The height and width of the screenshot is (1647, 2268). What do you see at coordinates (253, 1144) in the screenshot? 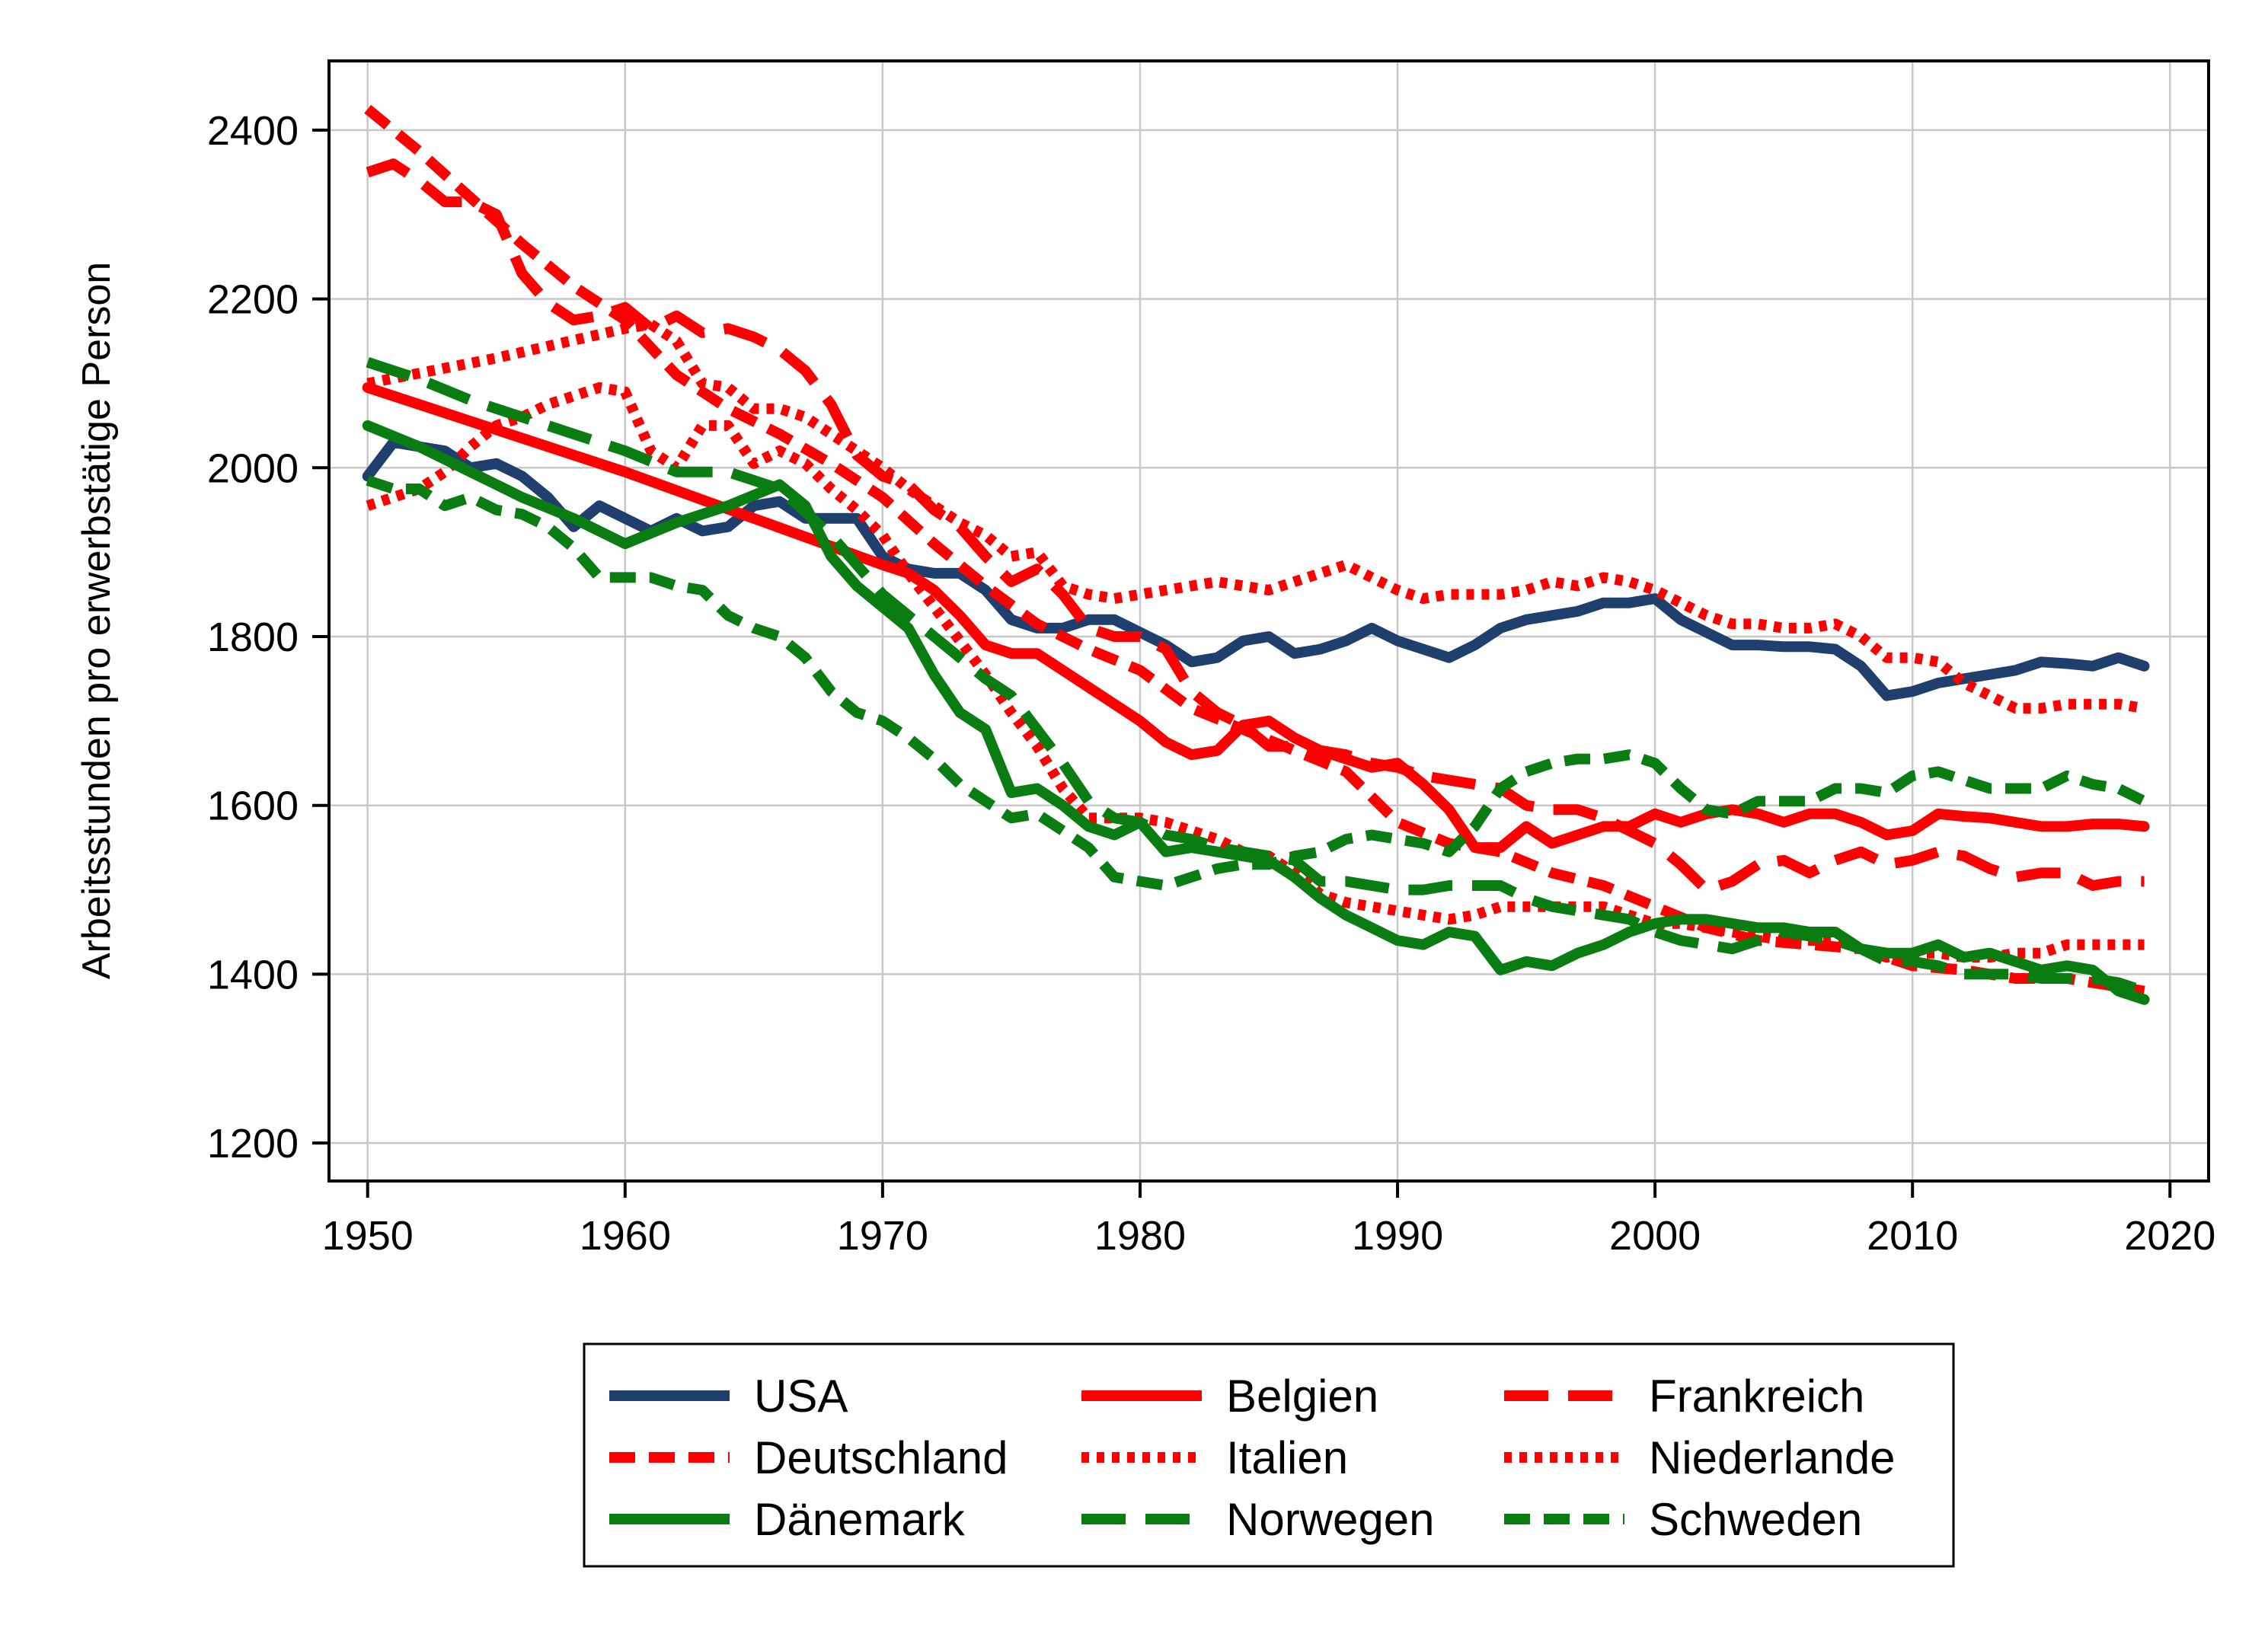
I see `y-tick-label-1200: 1200` at bounding box center [253, 1144].